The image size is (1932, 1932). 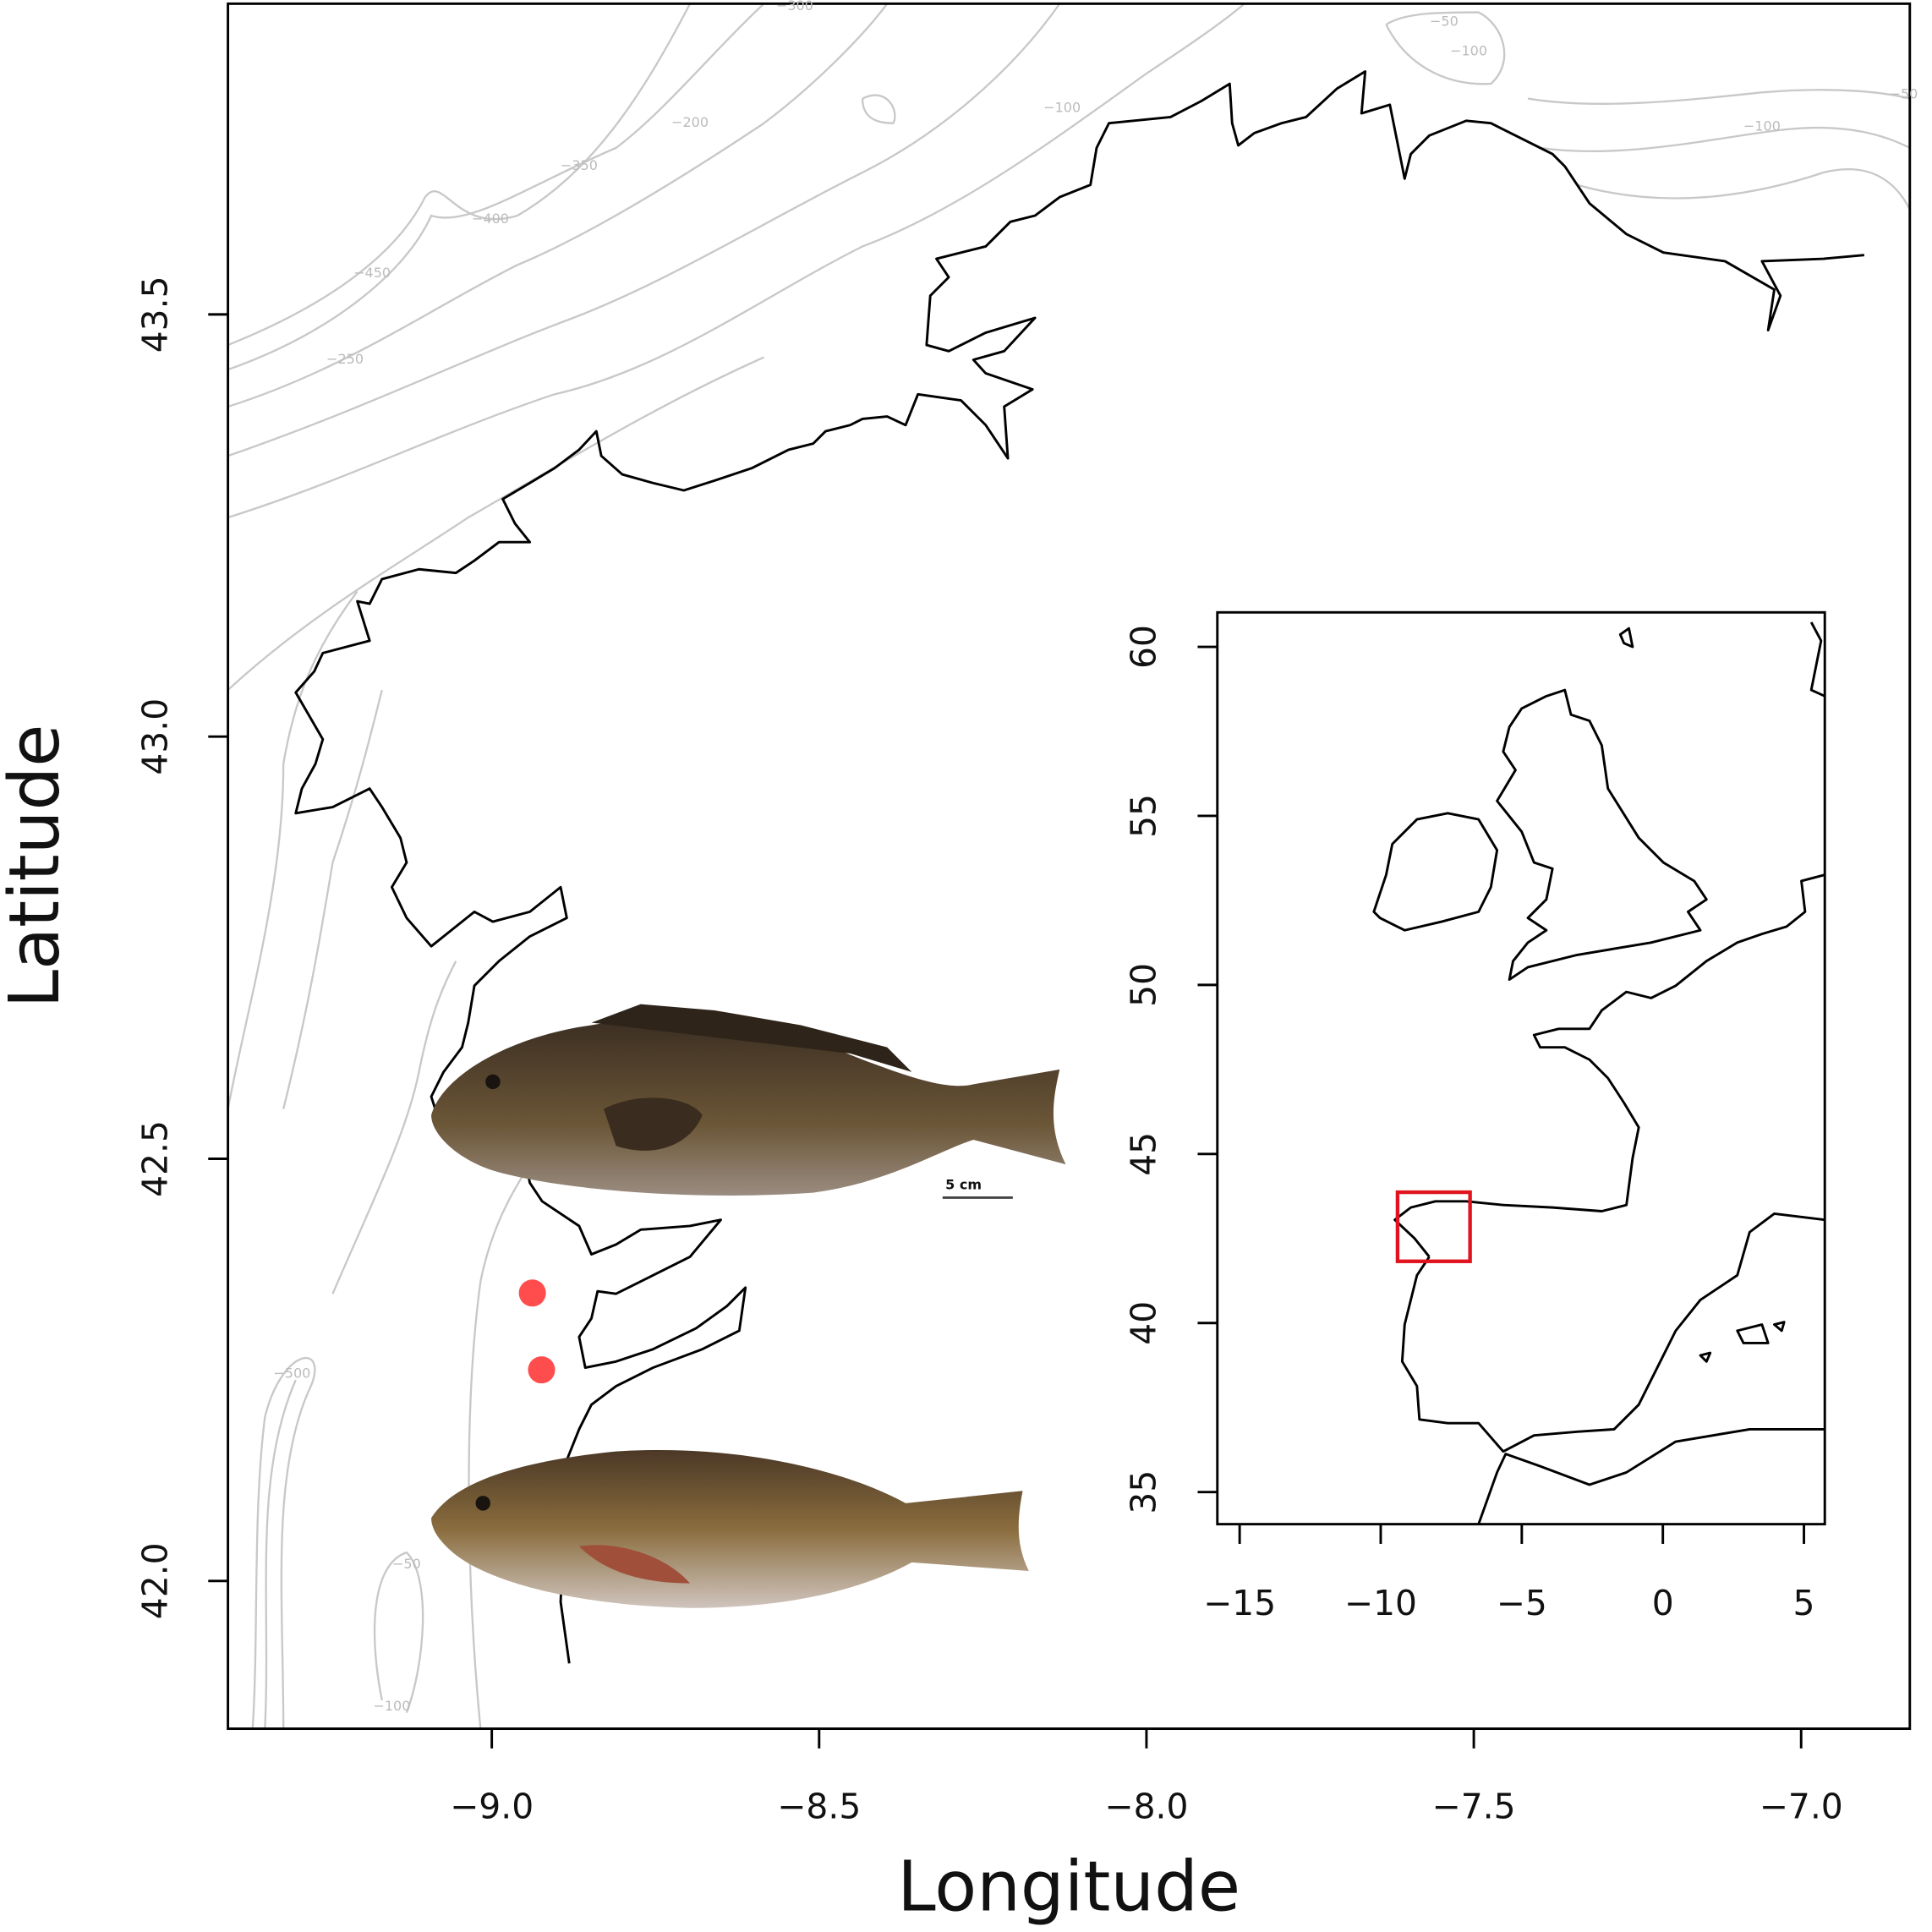 What do you see at coordinates (345, 359) in the screenshot?
I see `contour-label: −250` at bounding box center [345, 359].